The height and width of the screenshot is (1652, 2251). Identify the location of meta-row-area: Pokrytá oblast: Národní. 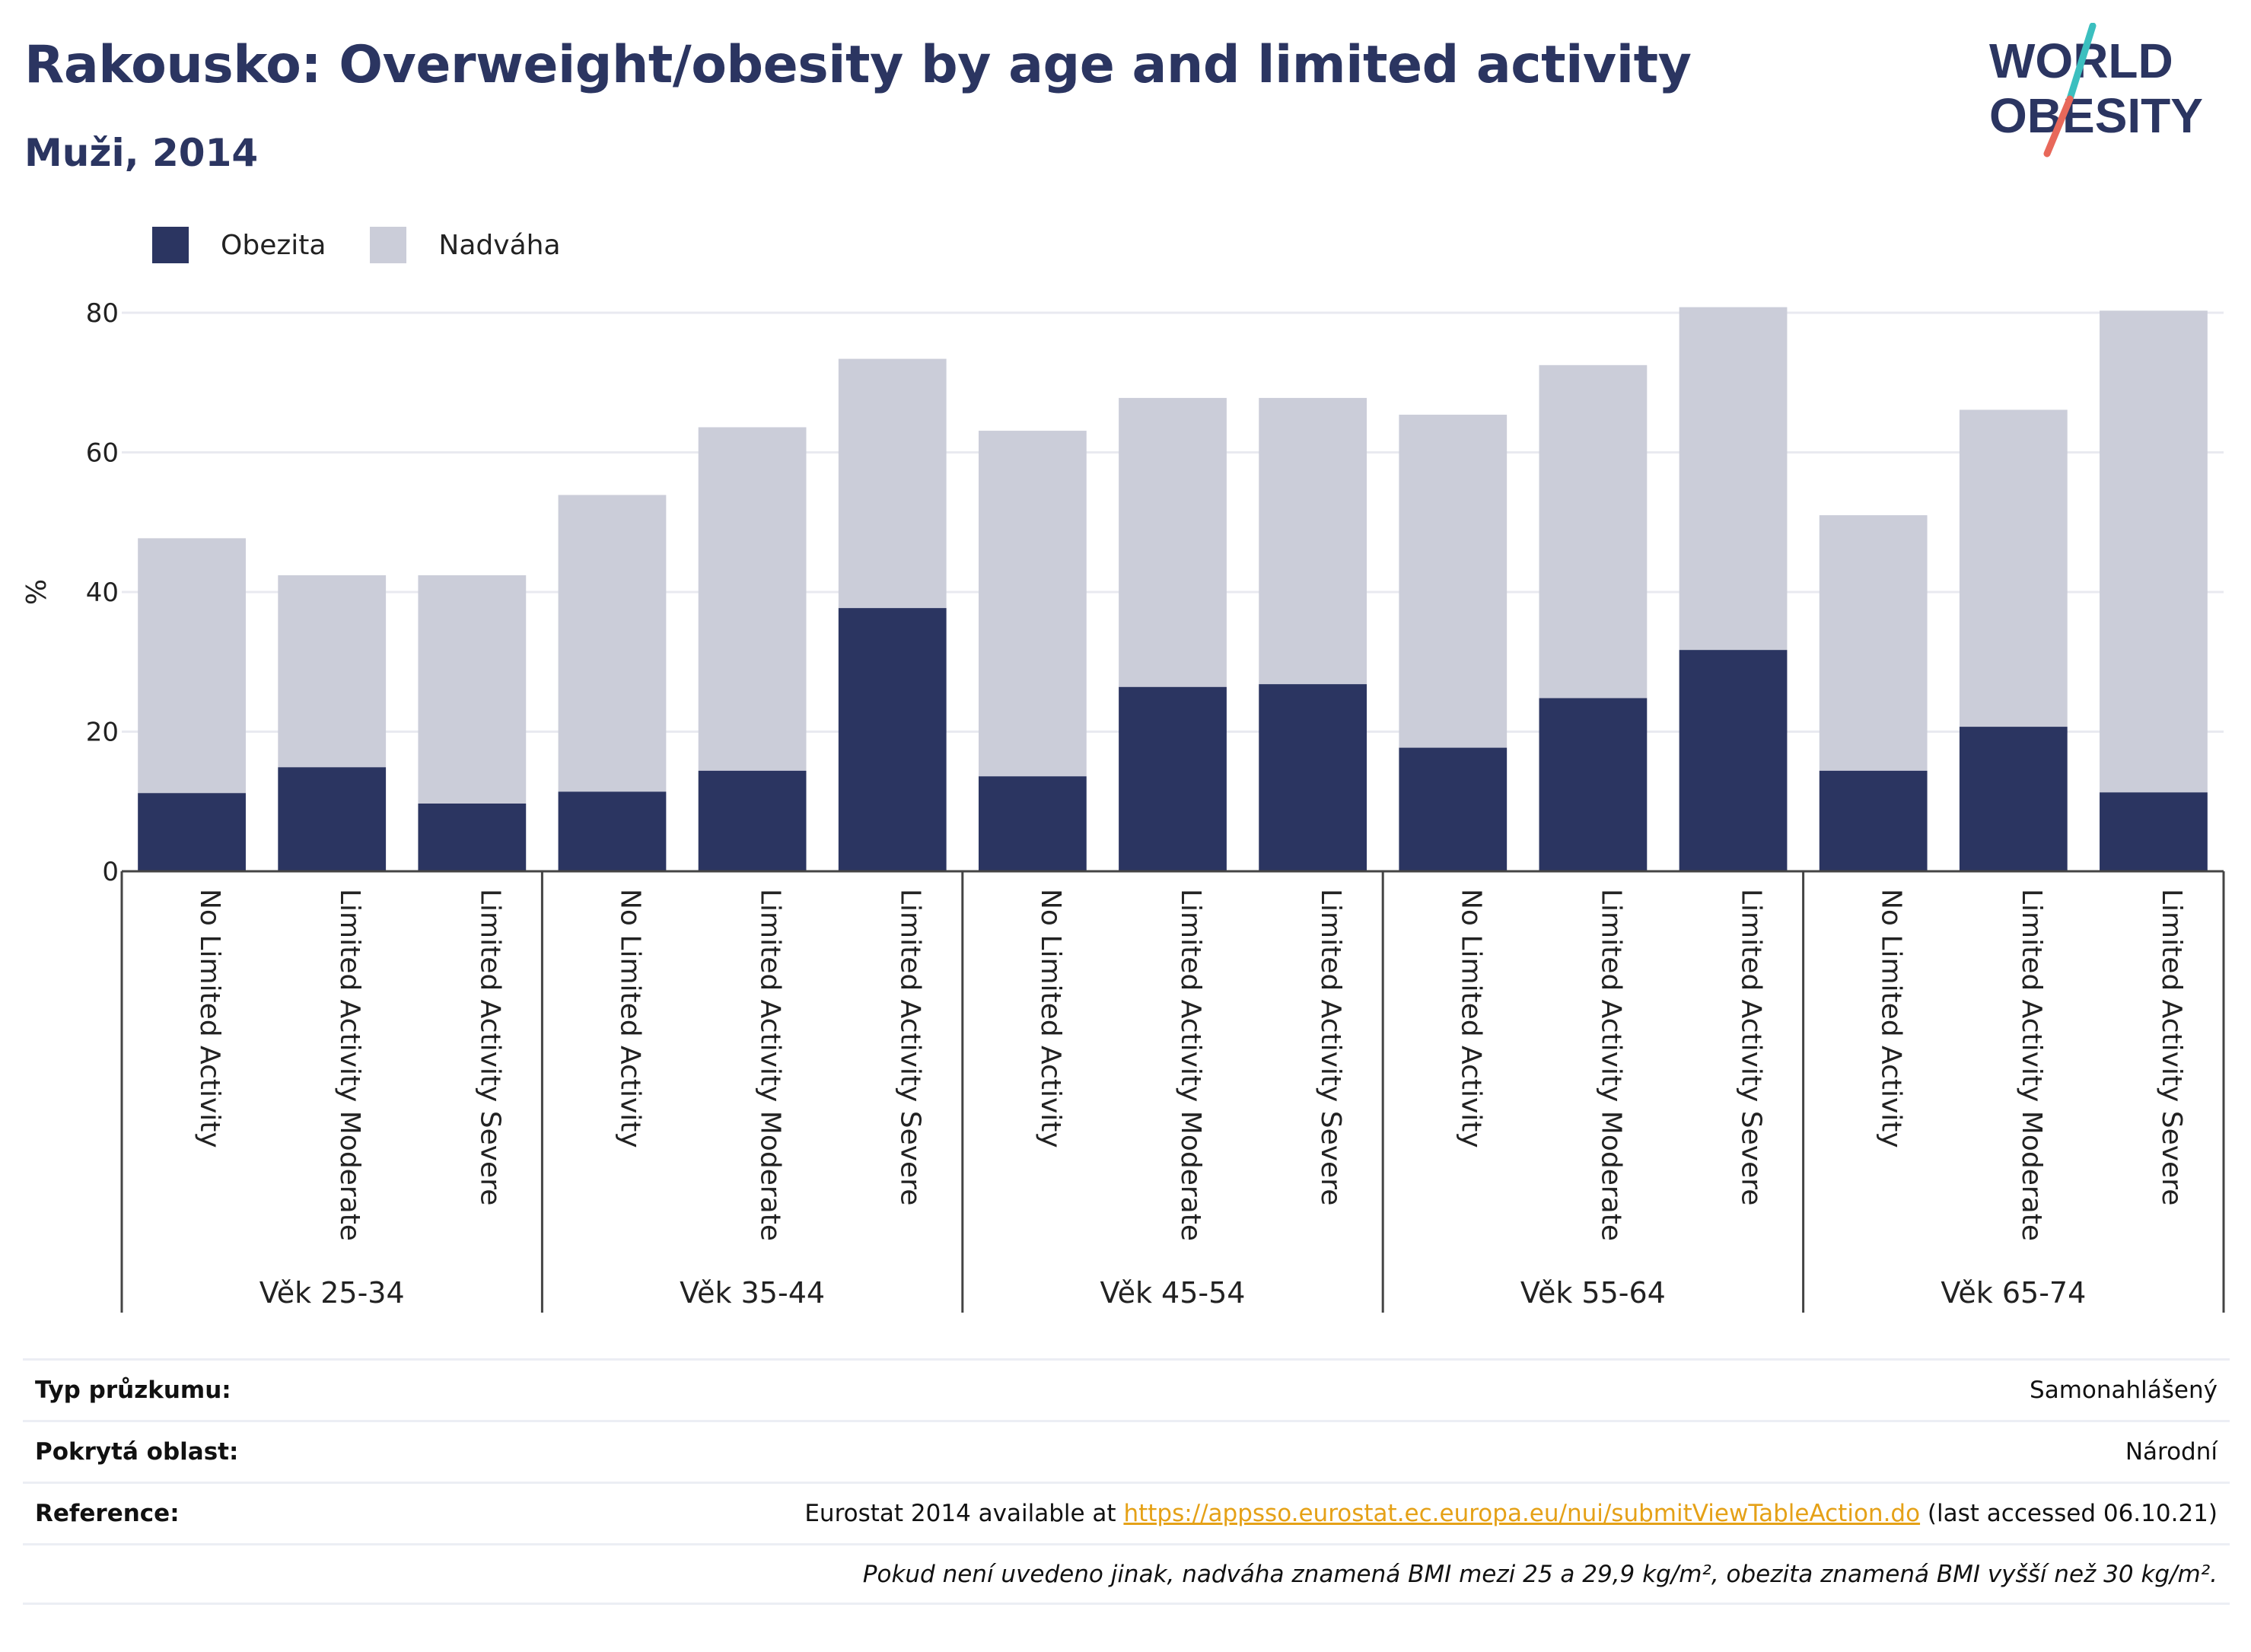
(1126, 1451).